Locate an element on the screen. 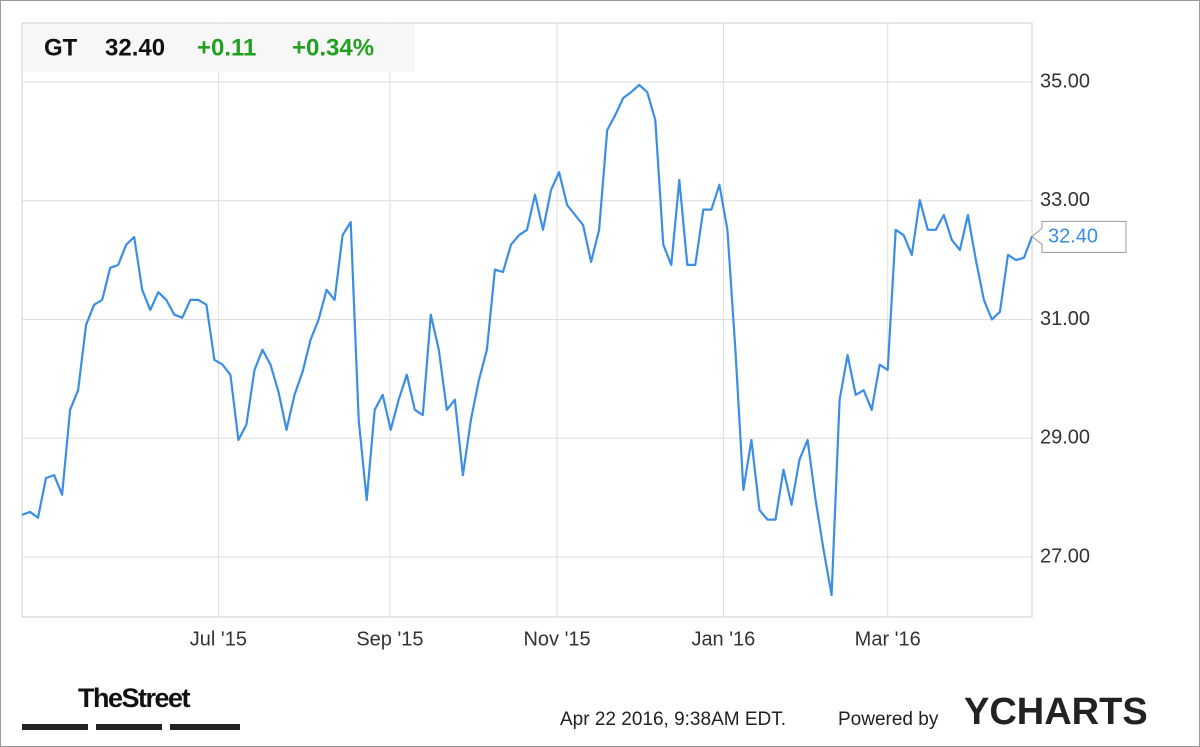 Image resolution: width=1200 pixels, height=747 pixels. x-tick-label: Nov '15 is located at coordinates (556, 639).